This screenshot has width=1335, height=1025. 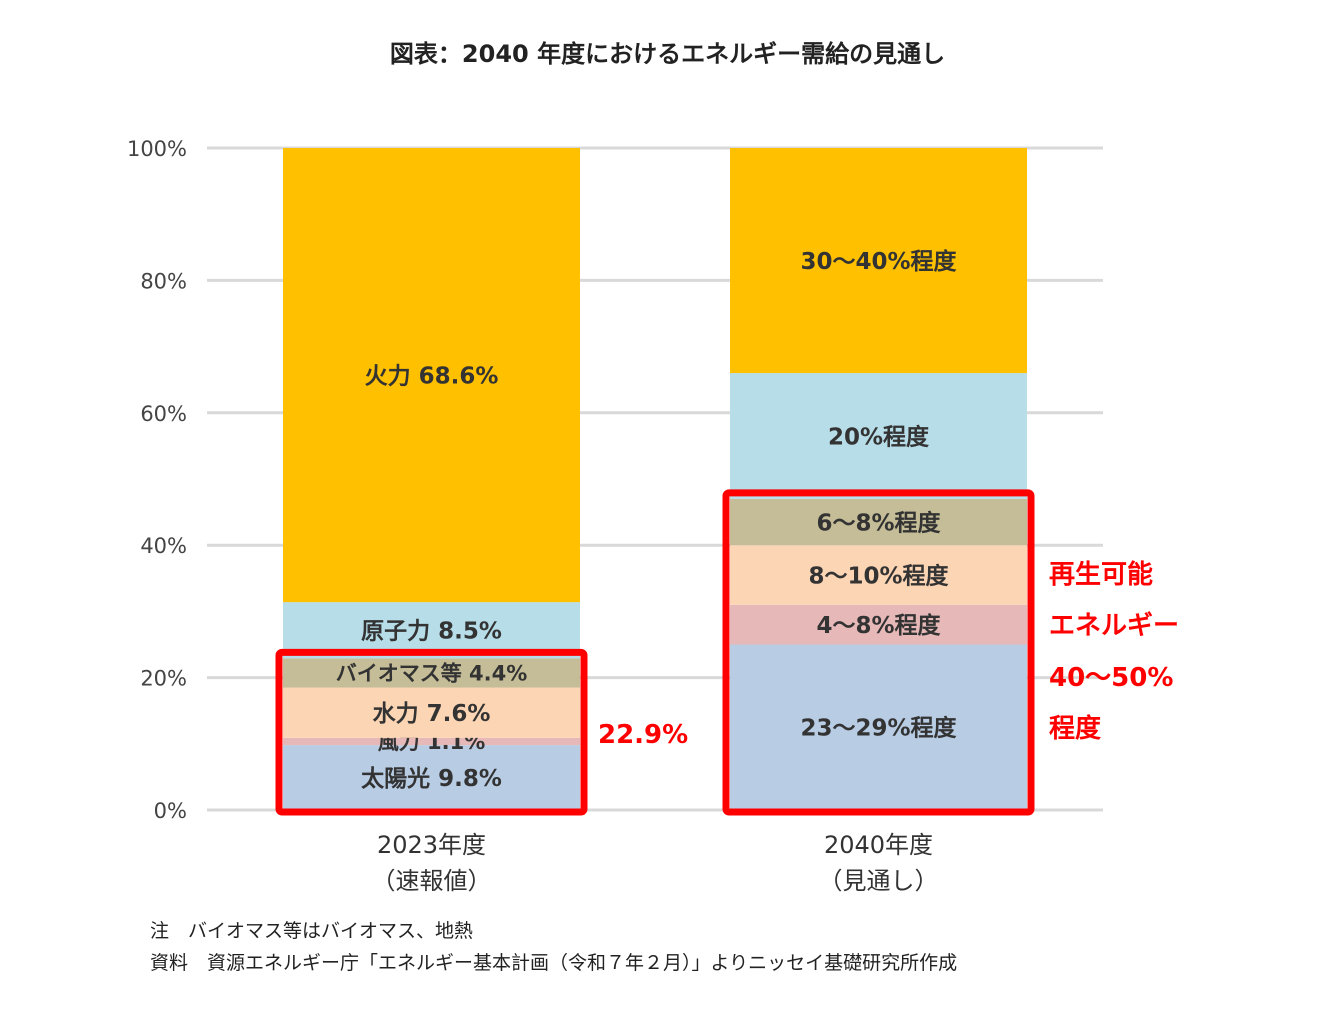 I want to click on segment-label: 火力 68.6%, so click(x=432, y=376).